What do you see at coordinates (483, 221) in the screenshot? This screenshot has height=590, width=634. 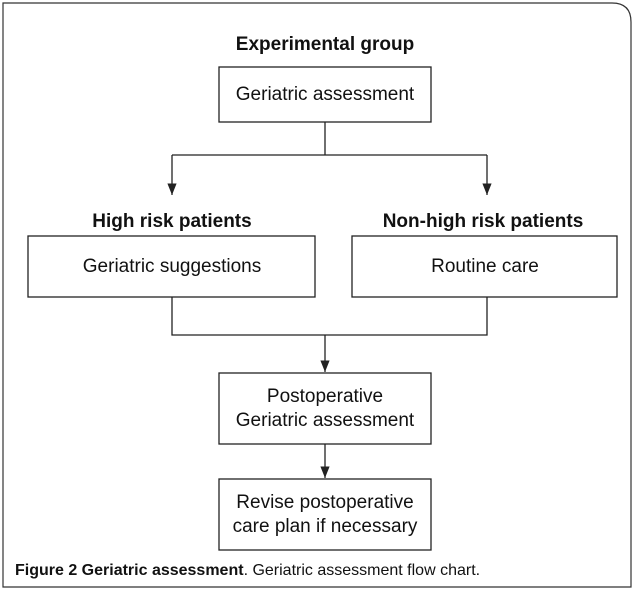 I see `group-label: Non-high risk patients` at bounding box center [483, 221].